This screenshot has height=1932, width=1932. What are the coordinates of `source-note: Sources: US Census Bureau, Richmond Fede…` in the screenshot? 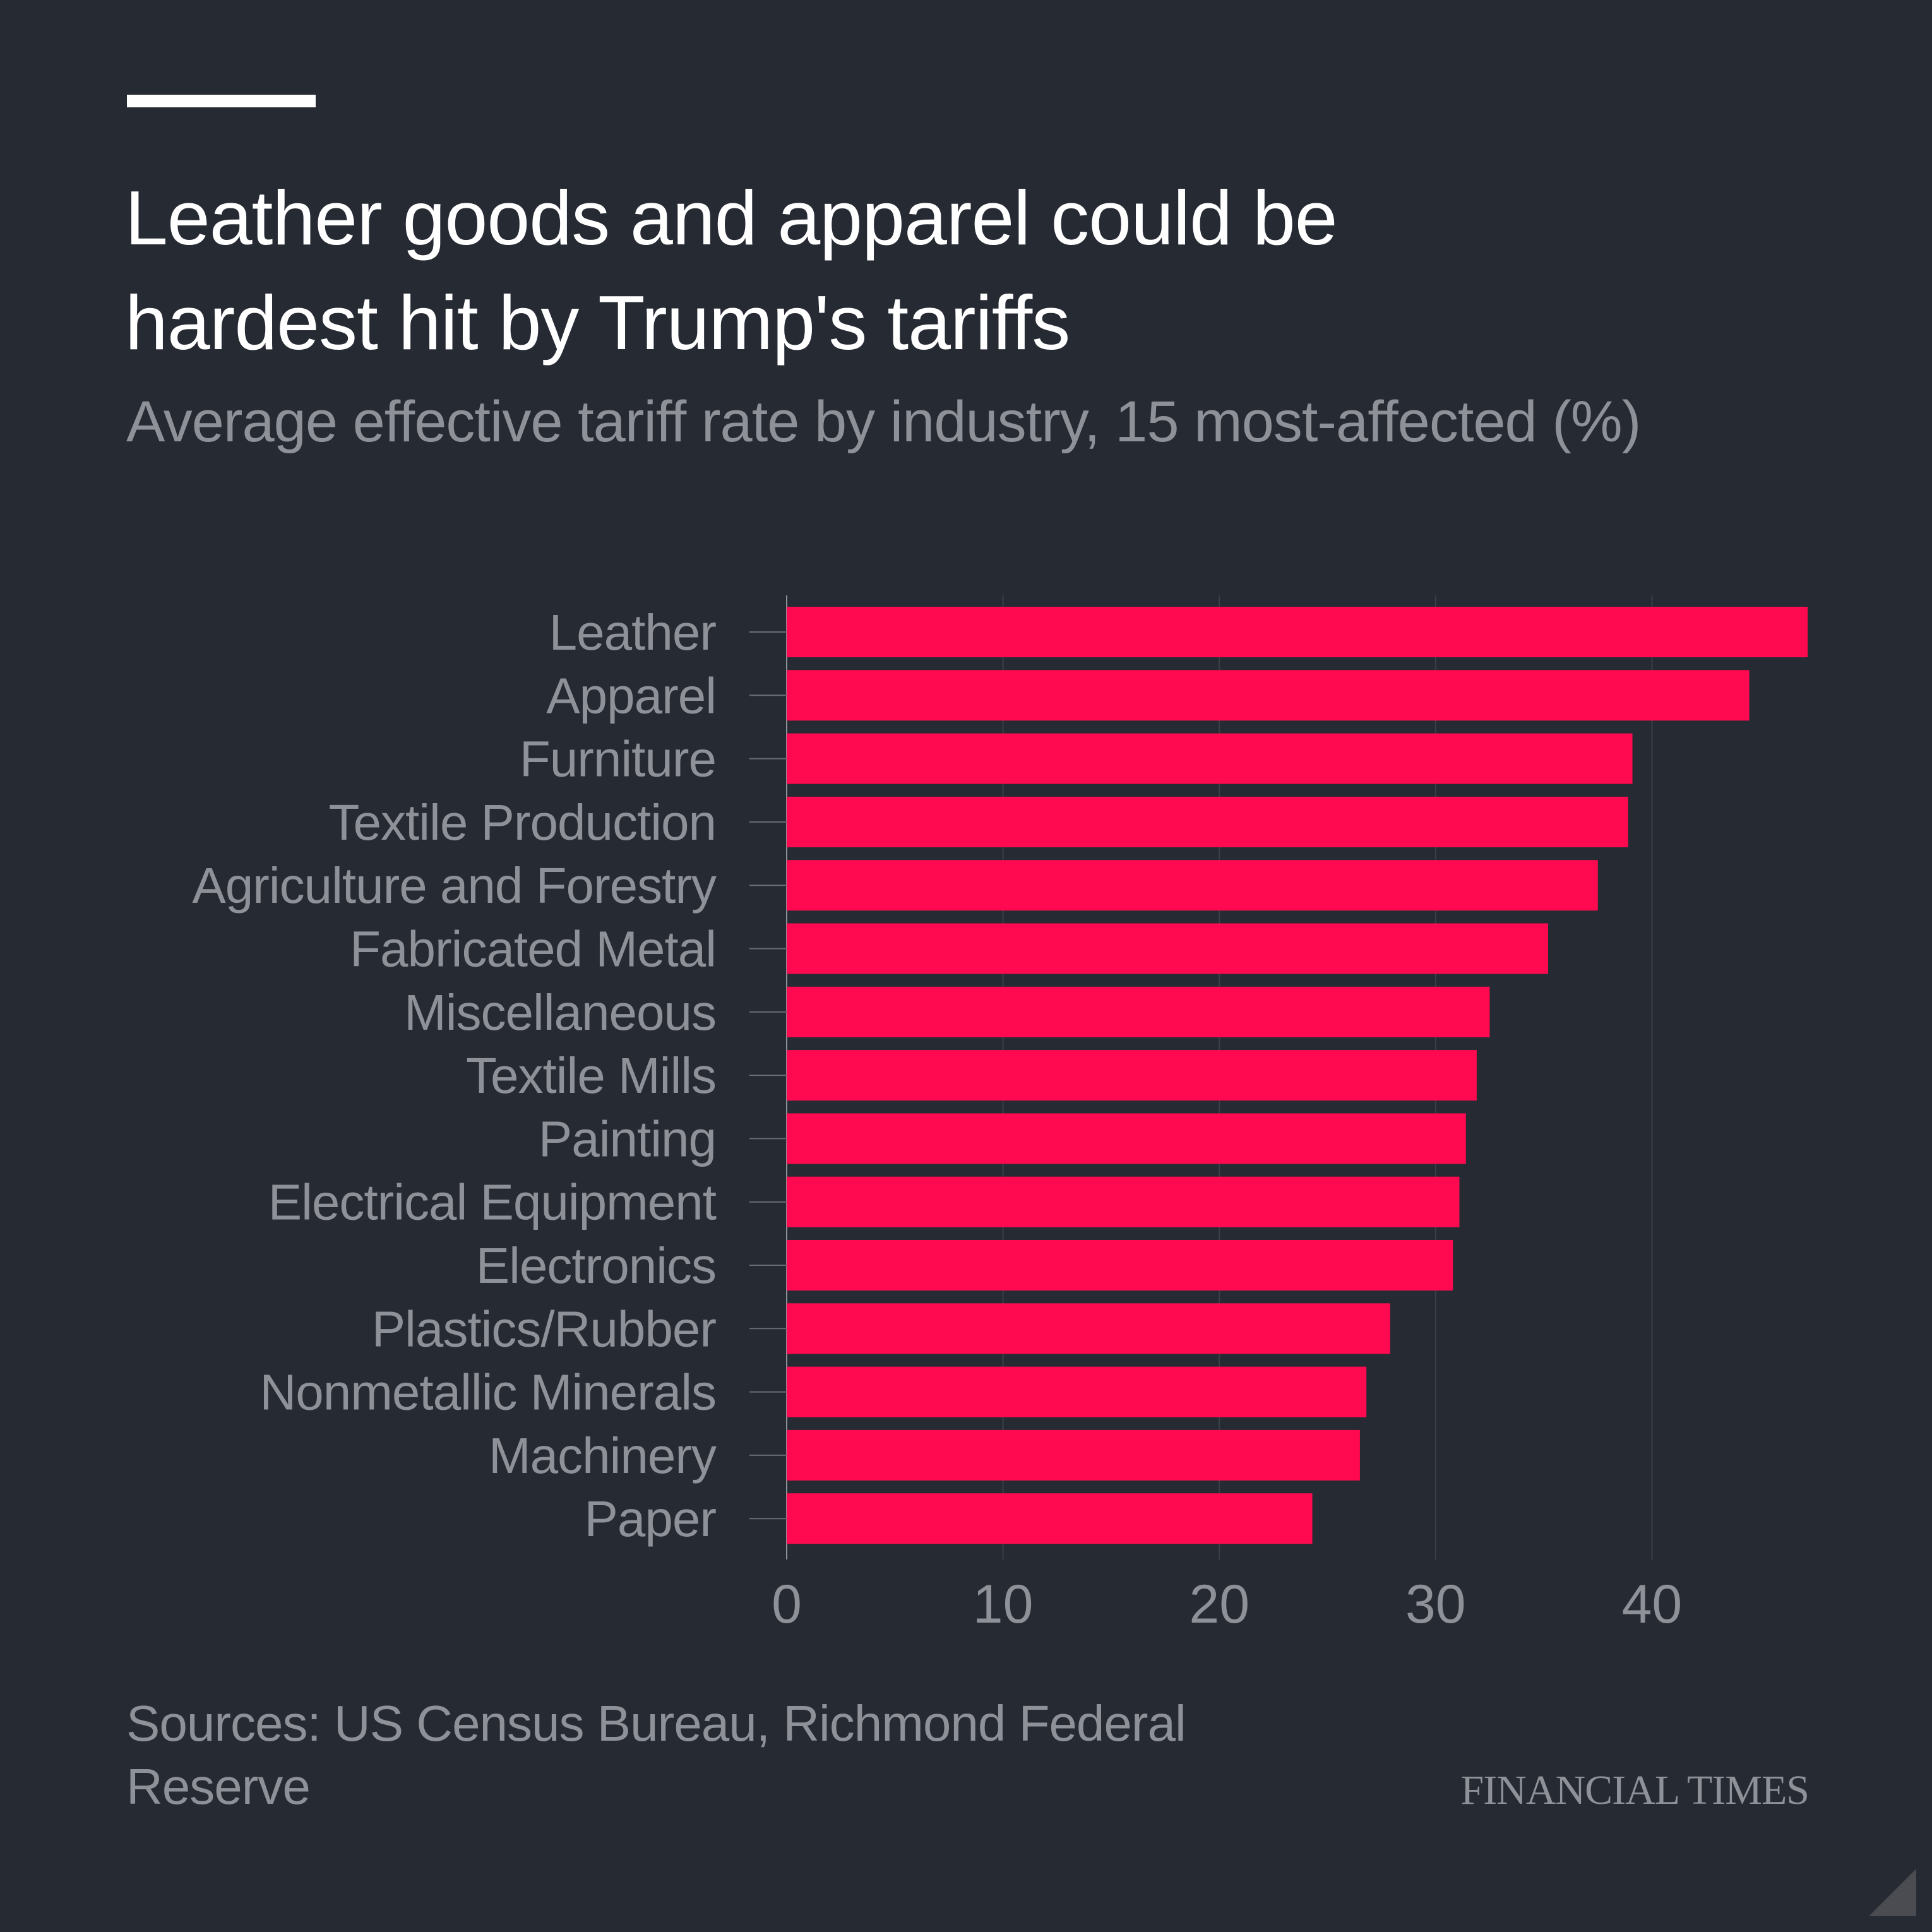 It's located at (726, 1755).